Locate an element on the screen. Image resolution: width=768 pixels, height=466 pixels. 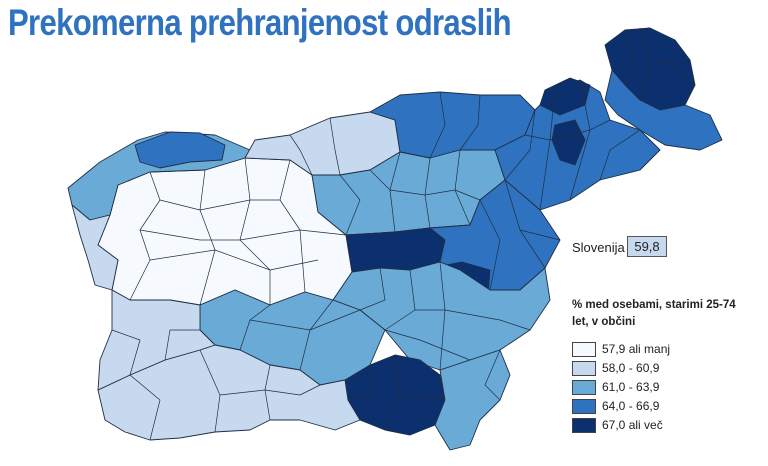
legend-label: 57,9 ali manj is located at coordinates (636, 349).